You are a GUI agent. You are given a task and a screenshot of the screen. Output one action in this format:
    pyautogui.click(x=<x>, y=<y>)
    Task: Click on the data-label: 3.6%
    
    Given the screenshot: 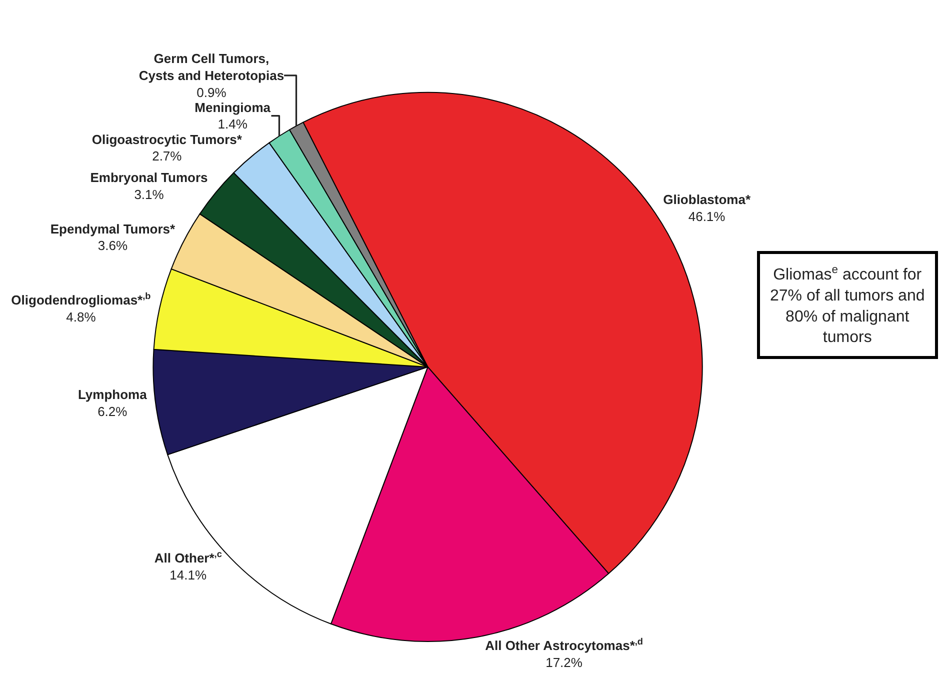 What is the action you would take?
    pyautogui.click(x=113, y=246)
    